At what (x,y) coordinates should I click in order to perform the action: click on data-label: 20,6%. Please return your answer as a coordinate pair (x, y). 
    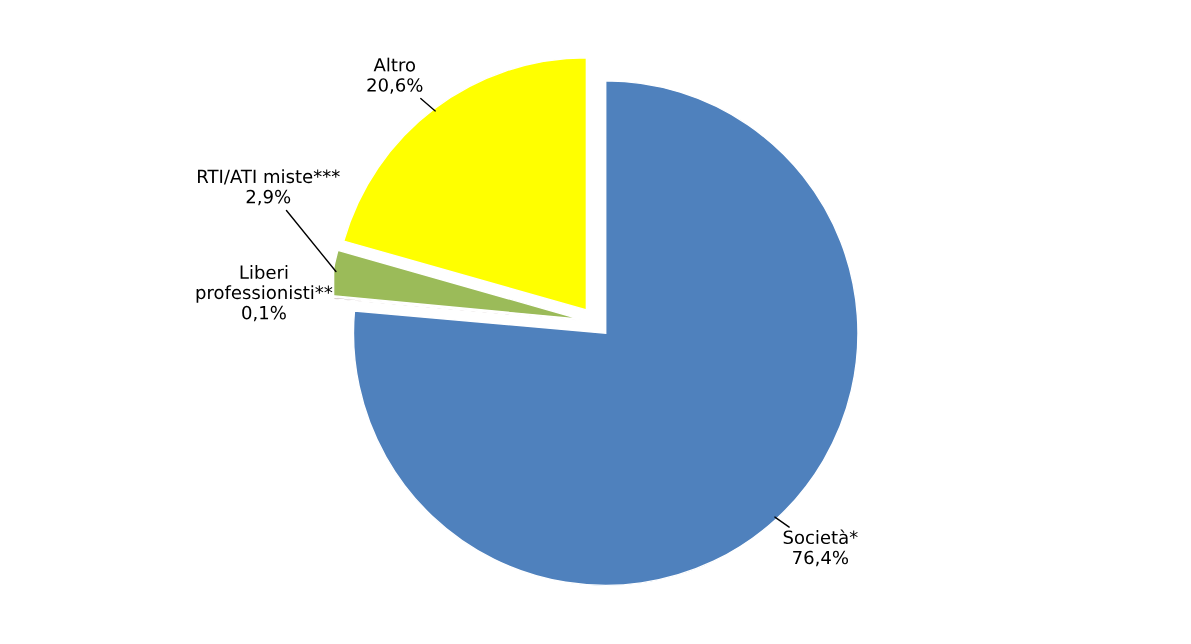
    Looking at the image, I should click on (395, 86).